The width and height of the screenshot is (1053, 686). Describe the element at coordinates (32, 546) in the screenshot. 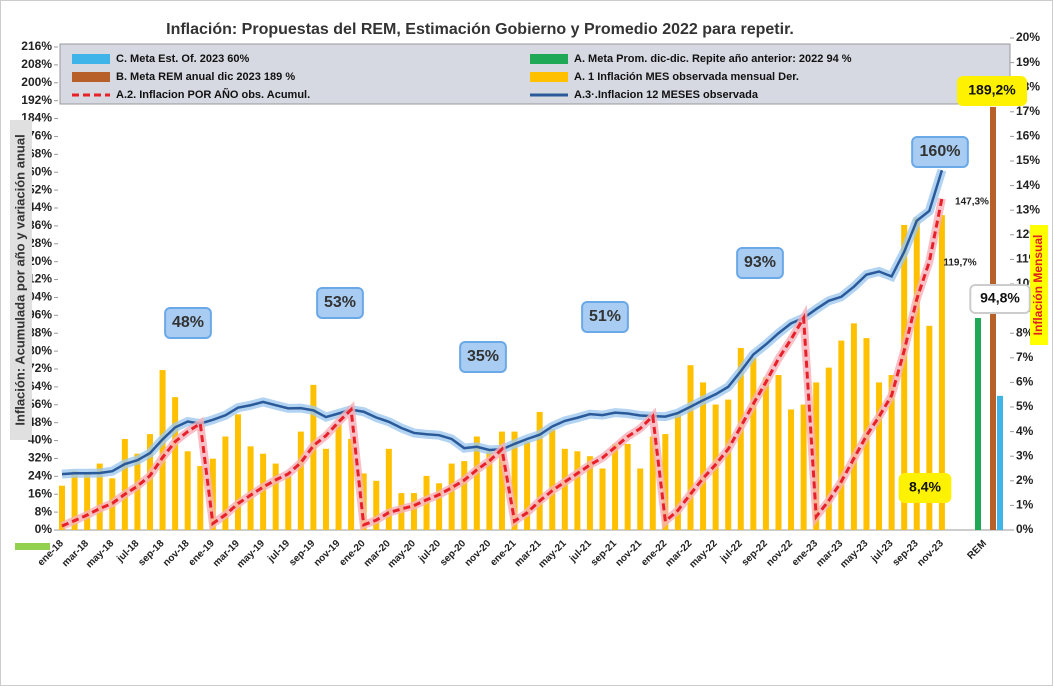

I see `decoration` at that location.